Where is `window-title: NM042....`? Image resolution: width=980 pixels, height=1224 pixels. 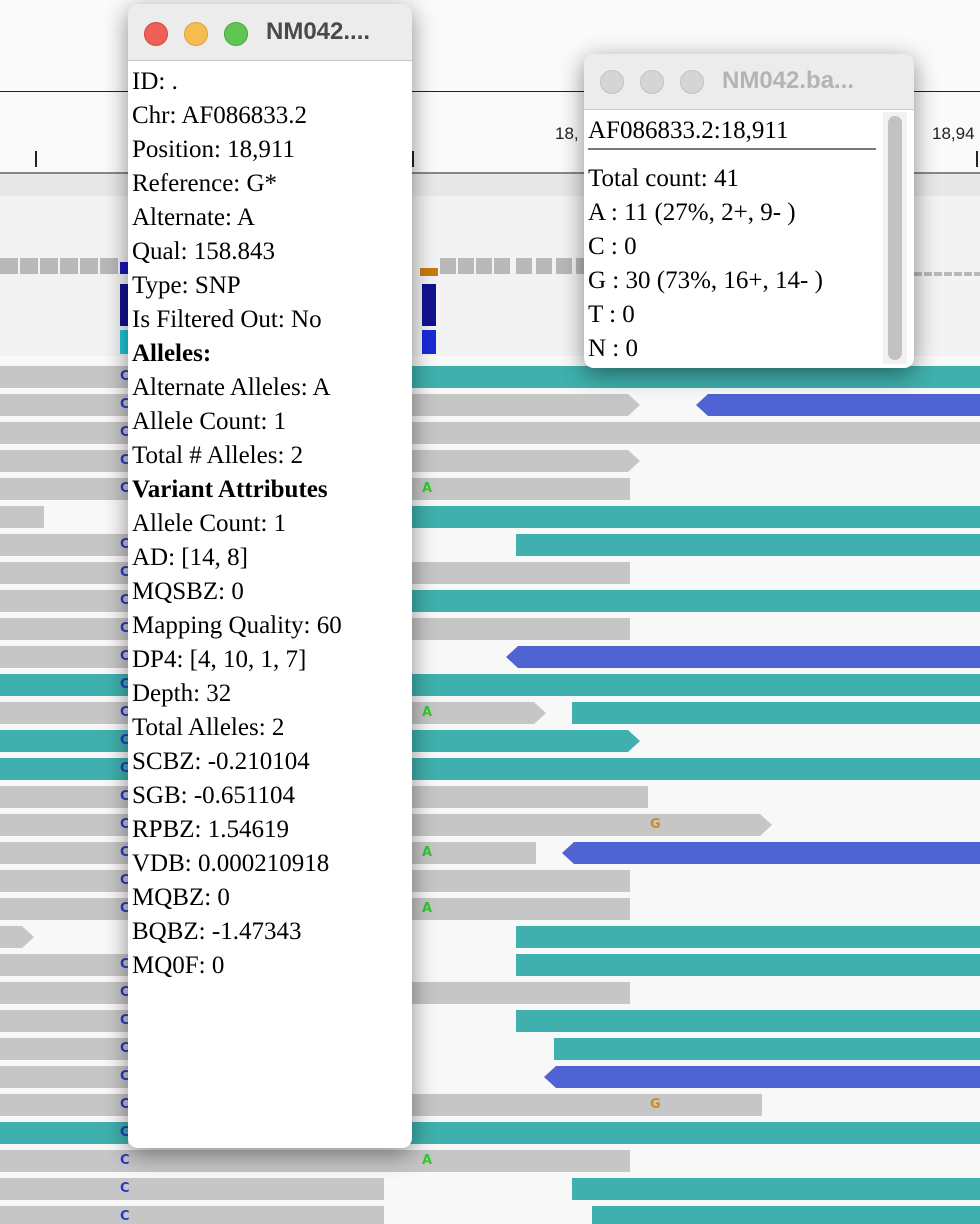 window-title: NM042.... is located at coordinates (318, 31).